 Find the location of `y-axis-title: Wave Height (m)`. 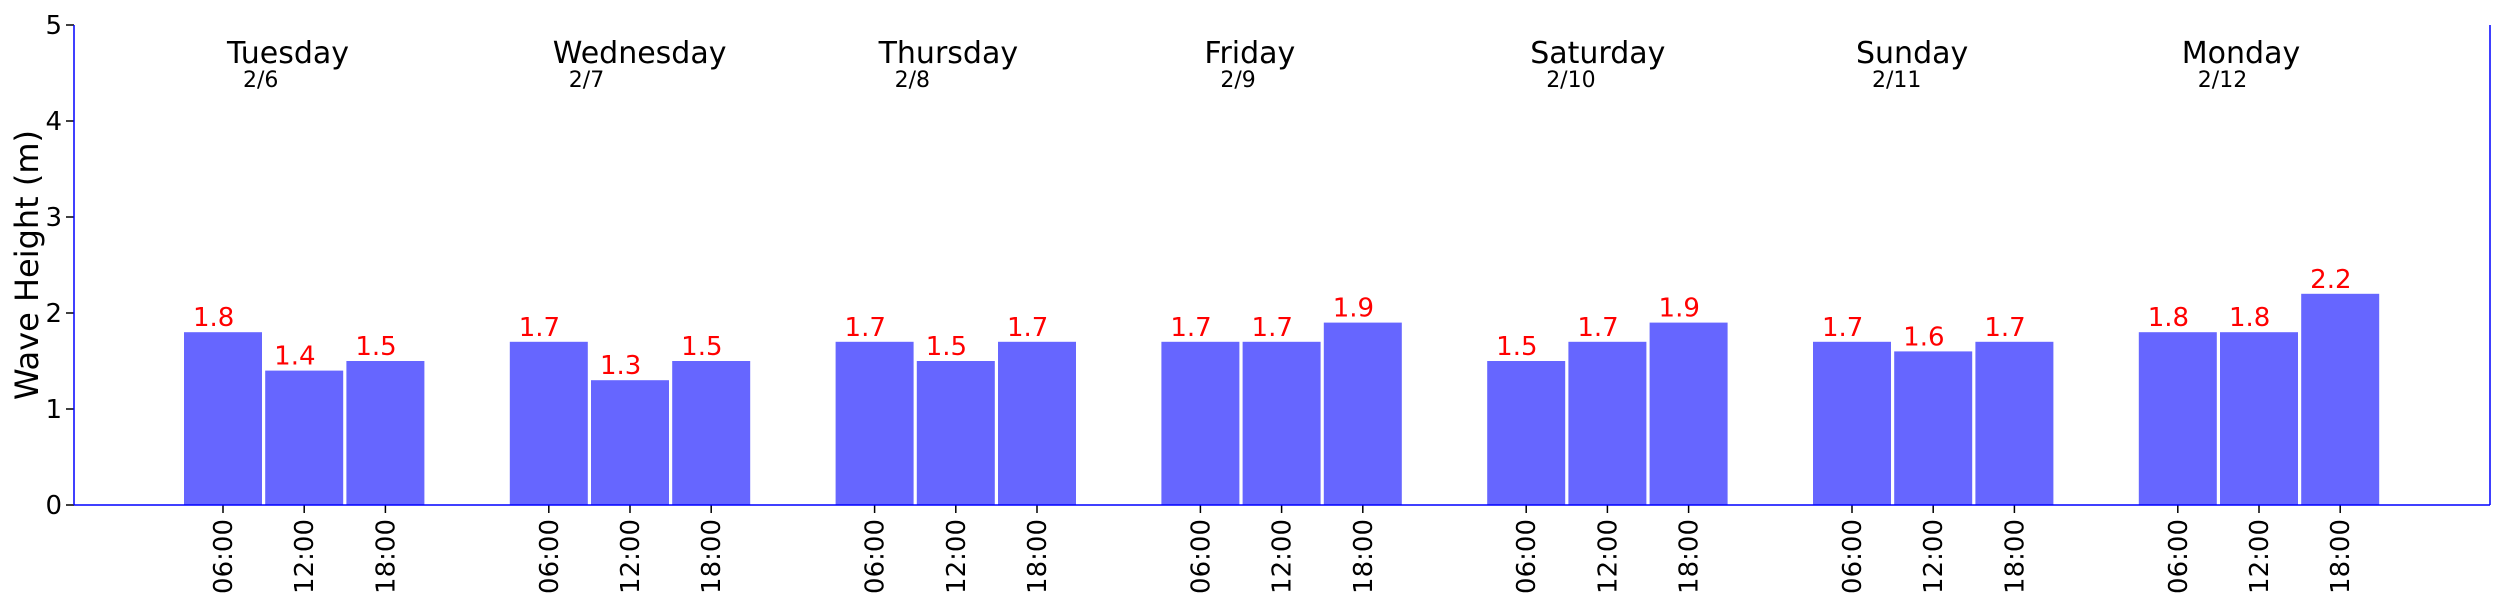

y-axis-title: Wave Height (m) is located at coordinates (27, 265).